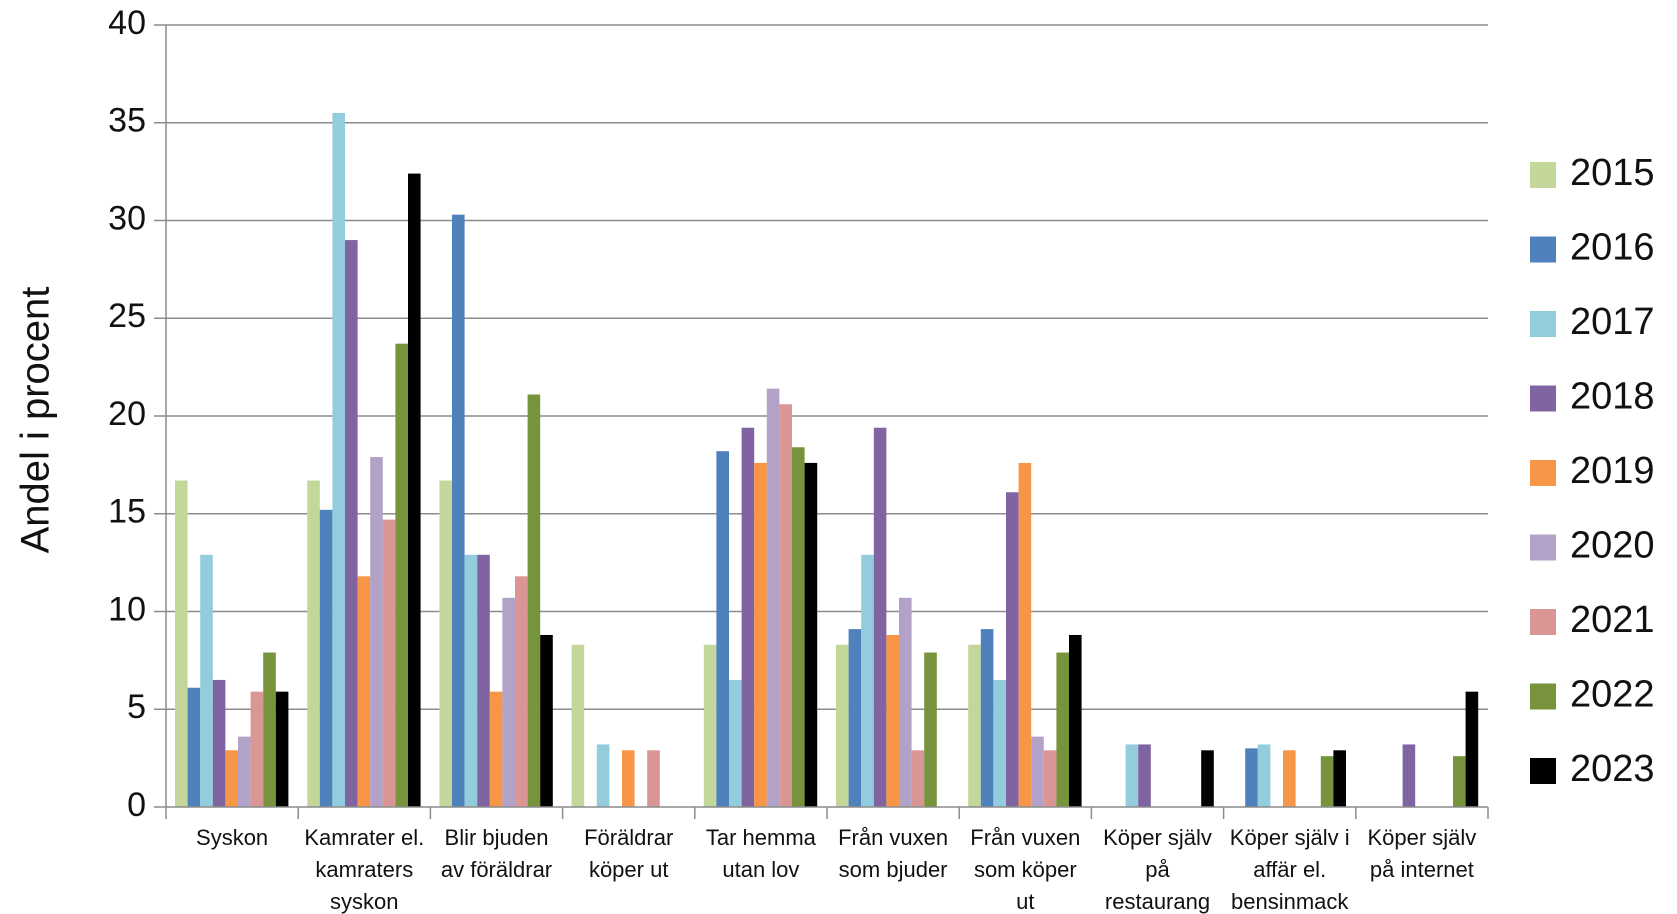  I want to click on y-tick-label: 10, so click(127, 609).